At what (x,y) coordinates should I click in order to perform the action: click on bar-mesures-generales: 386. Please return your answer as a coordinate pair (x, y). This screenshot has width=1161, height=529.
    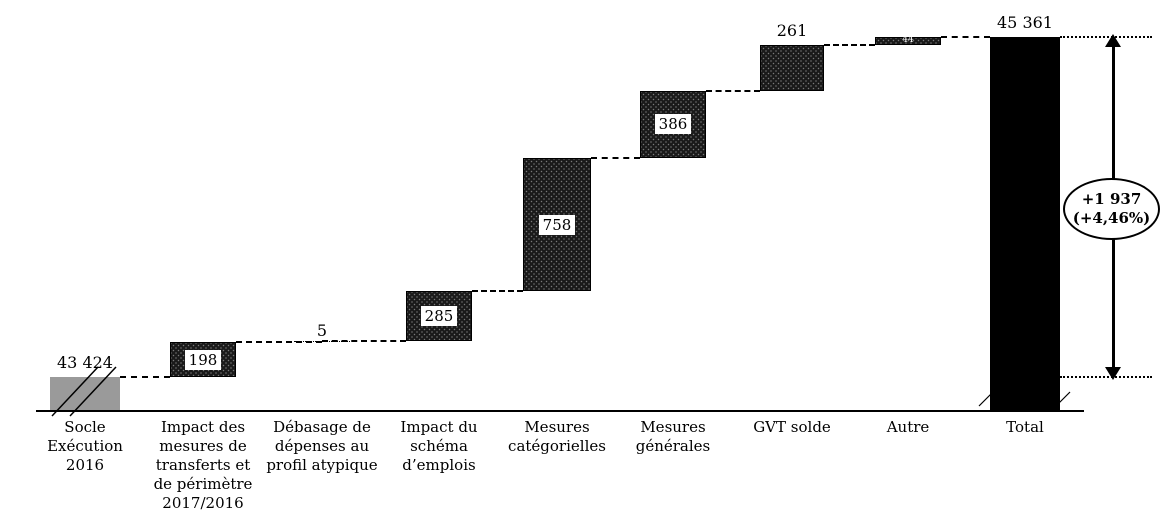
    Looking at the image, I should click on (673, 124).